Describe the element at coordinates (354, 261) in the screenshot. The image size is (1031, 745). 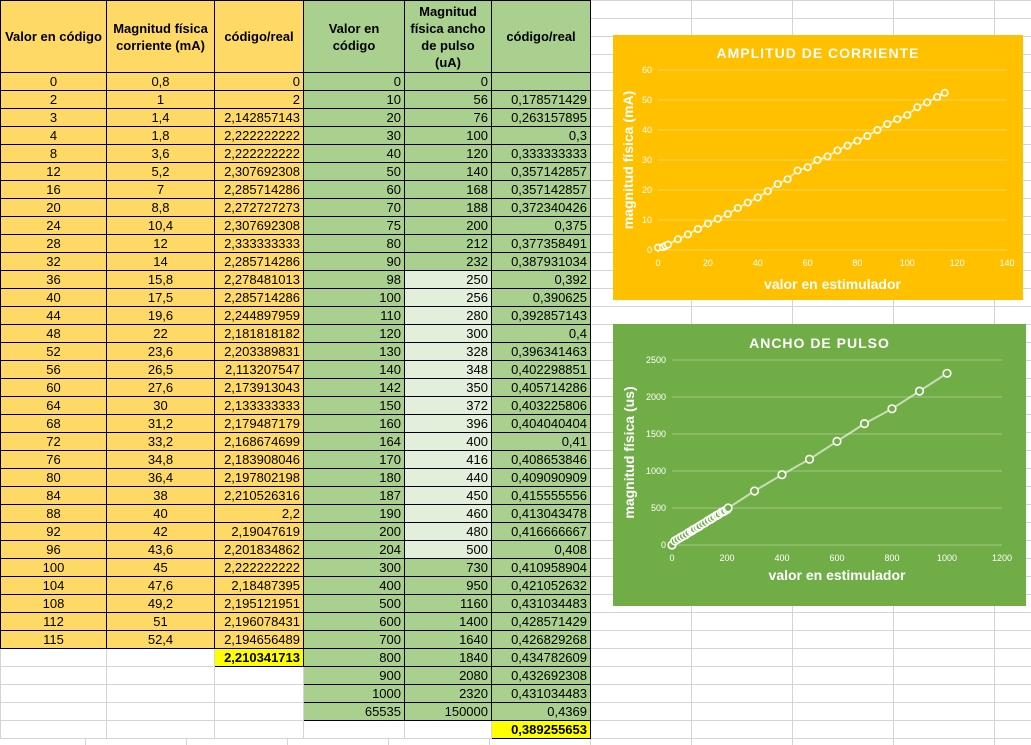
I see `table-cell: 90` at that location.